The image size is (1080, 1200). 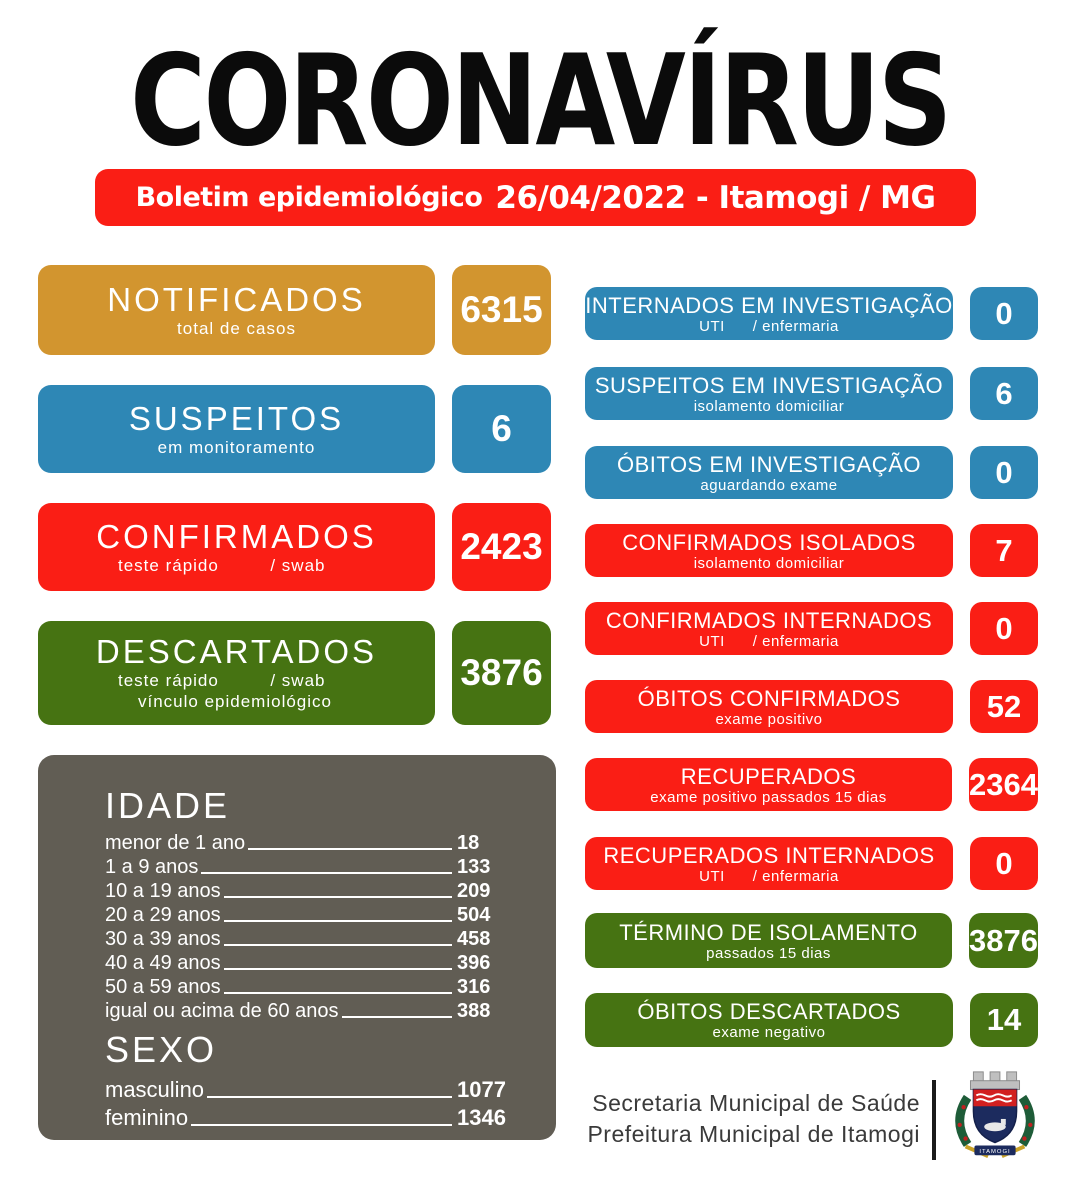 I want to click on stat-title: INTERNADOS EM INVESTIGAÇÃO, so click(x=769, y=305).